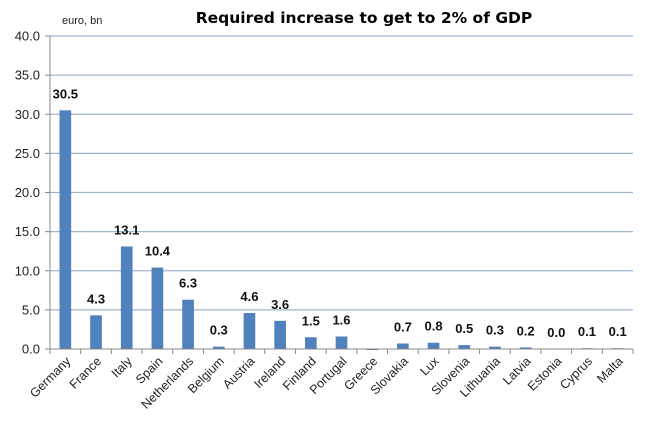 The image size is (650, 423). Describe the element at coordinates (403, 327) in the screenshot. I see `data-label: 0.7` at that location.